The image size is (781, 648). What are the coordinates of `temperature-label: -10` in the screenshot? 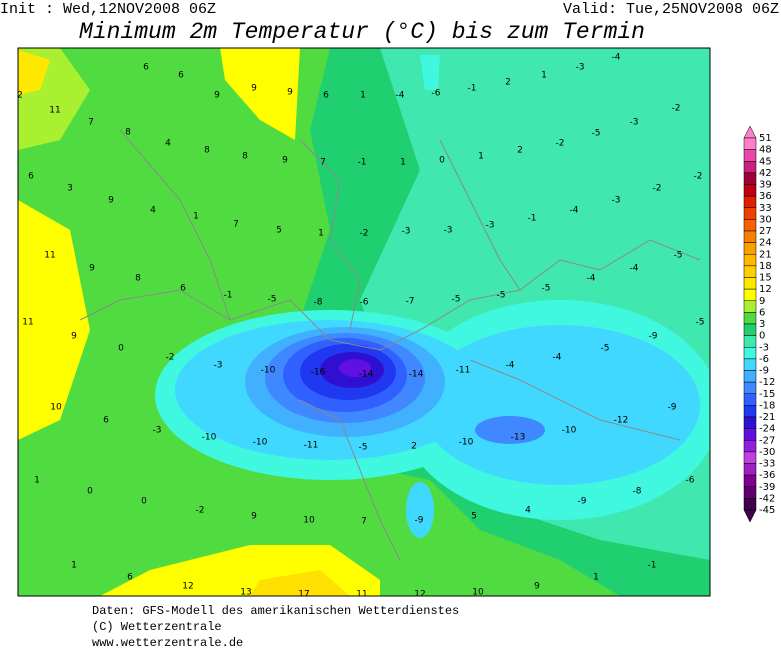 It's located at (466, 443).